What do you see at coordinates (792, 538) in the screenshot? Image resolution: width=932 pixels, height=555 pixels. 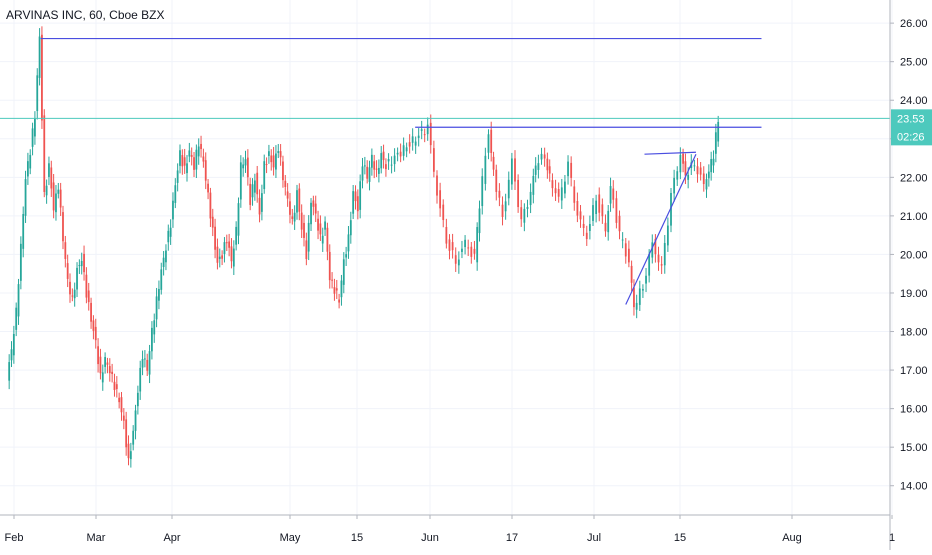 I see `time-tick-label: Aug` at bounding box center [792, 538].